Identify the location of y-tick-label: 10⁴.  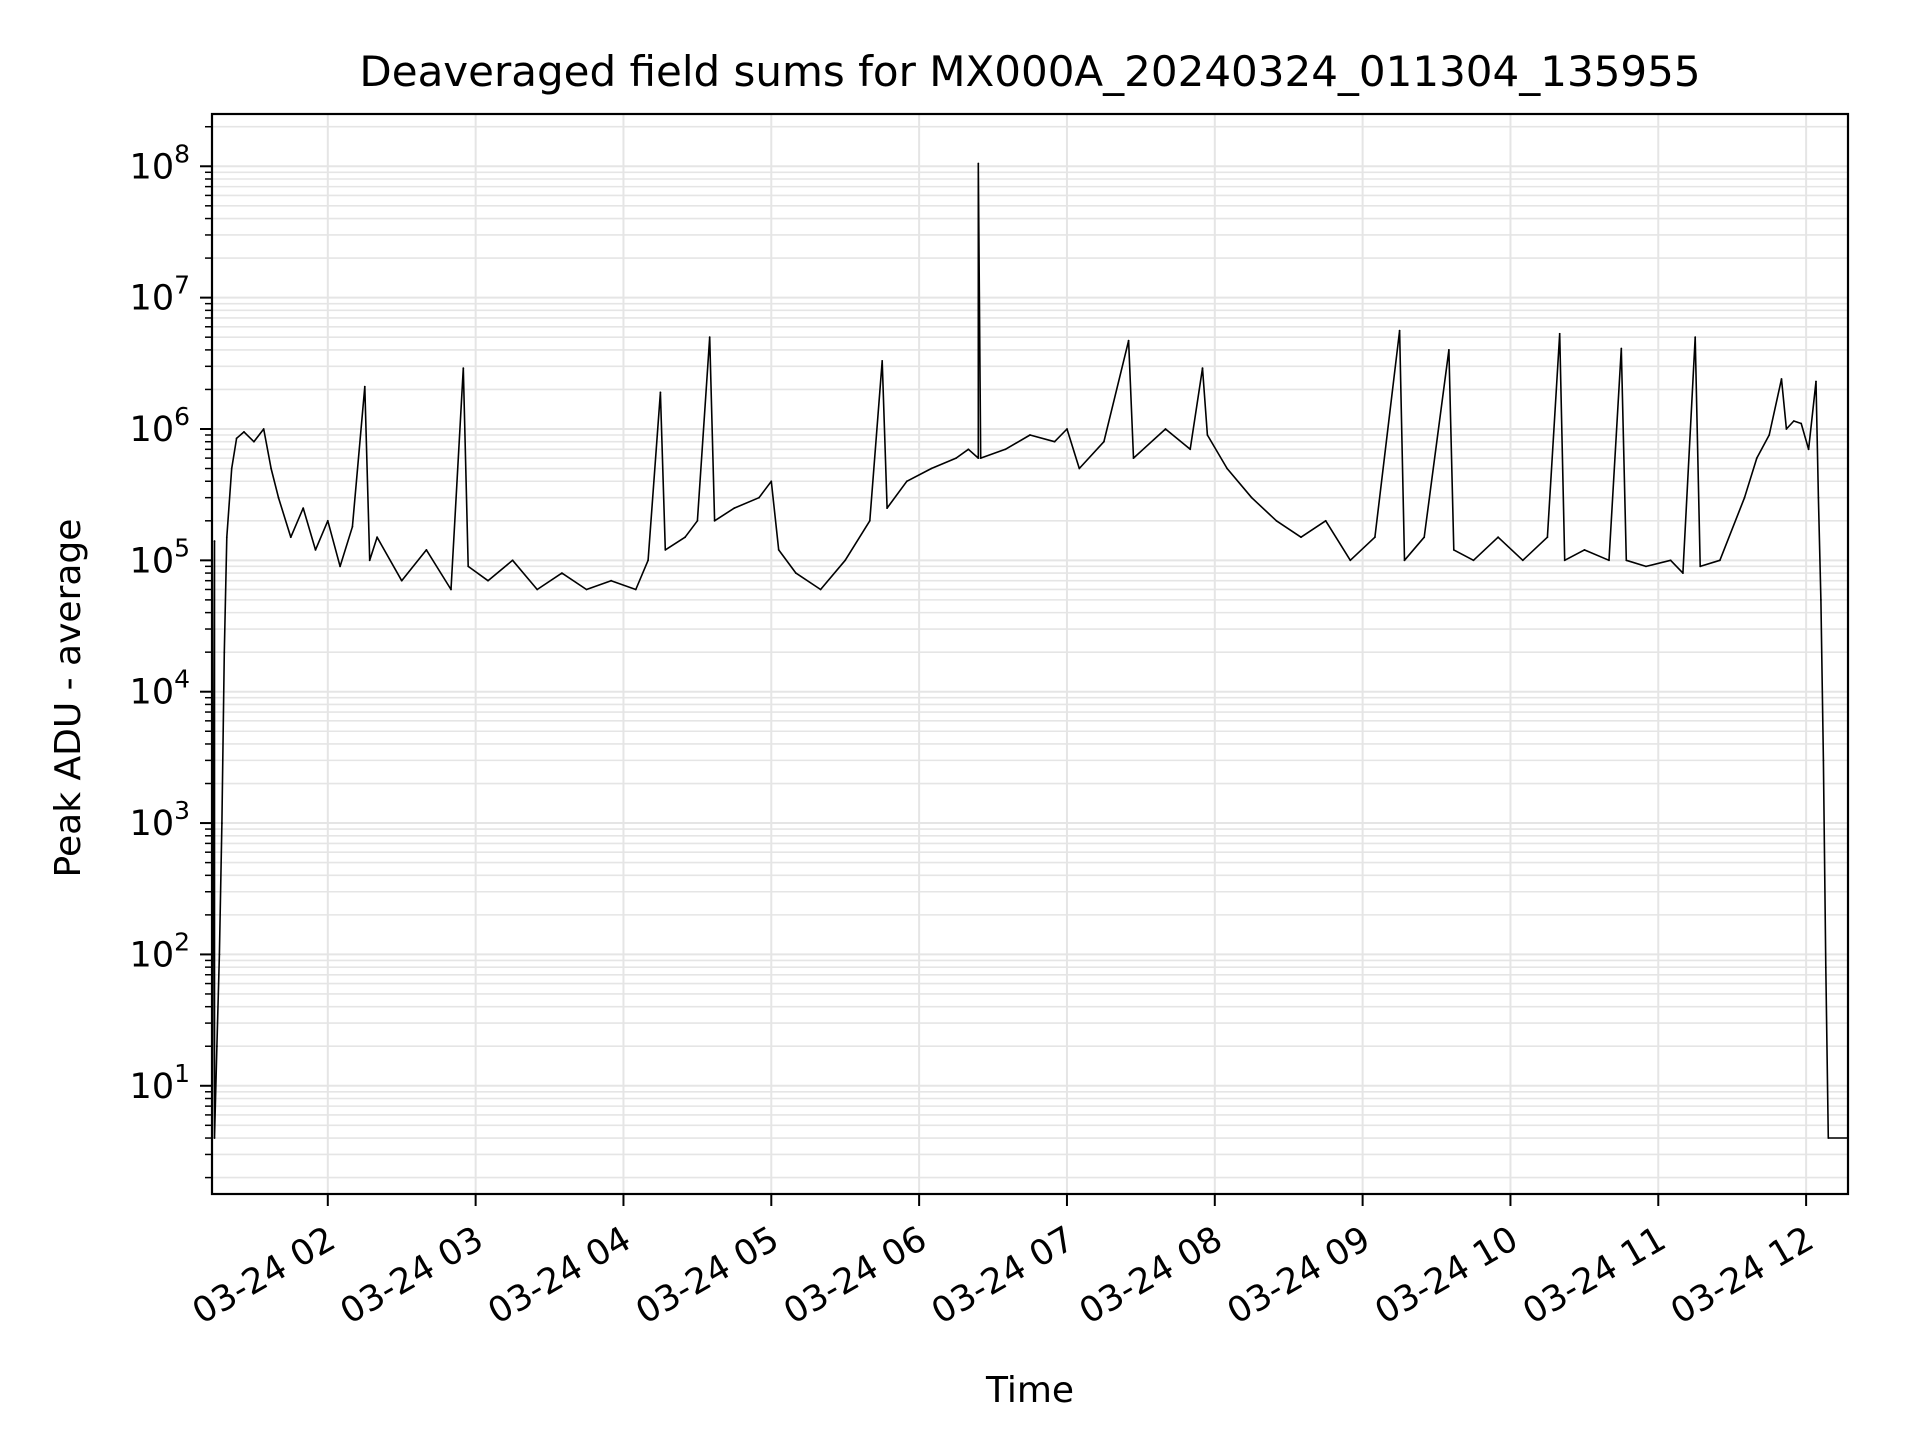
(160, 689).